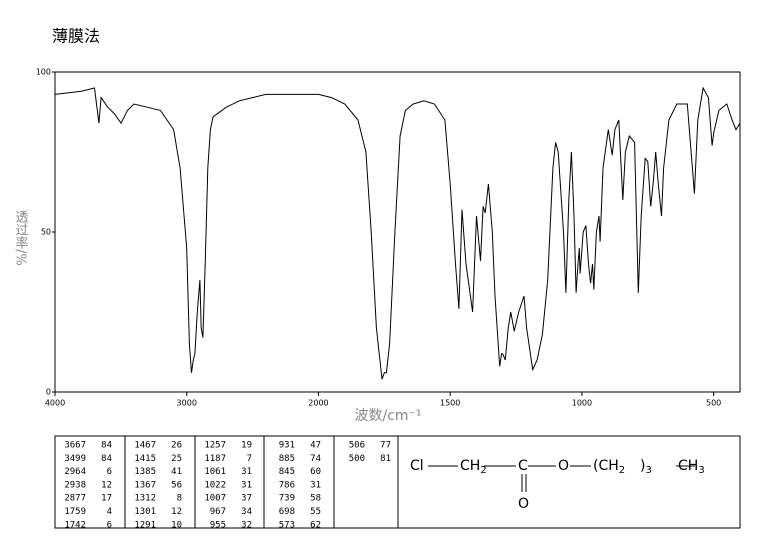 This screenshot has width=765, height=539. Describe the element at coordinates (215, 446) in the screenshot. I see `peak-wavenumber: 1257` at that location.